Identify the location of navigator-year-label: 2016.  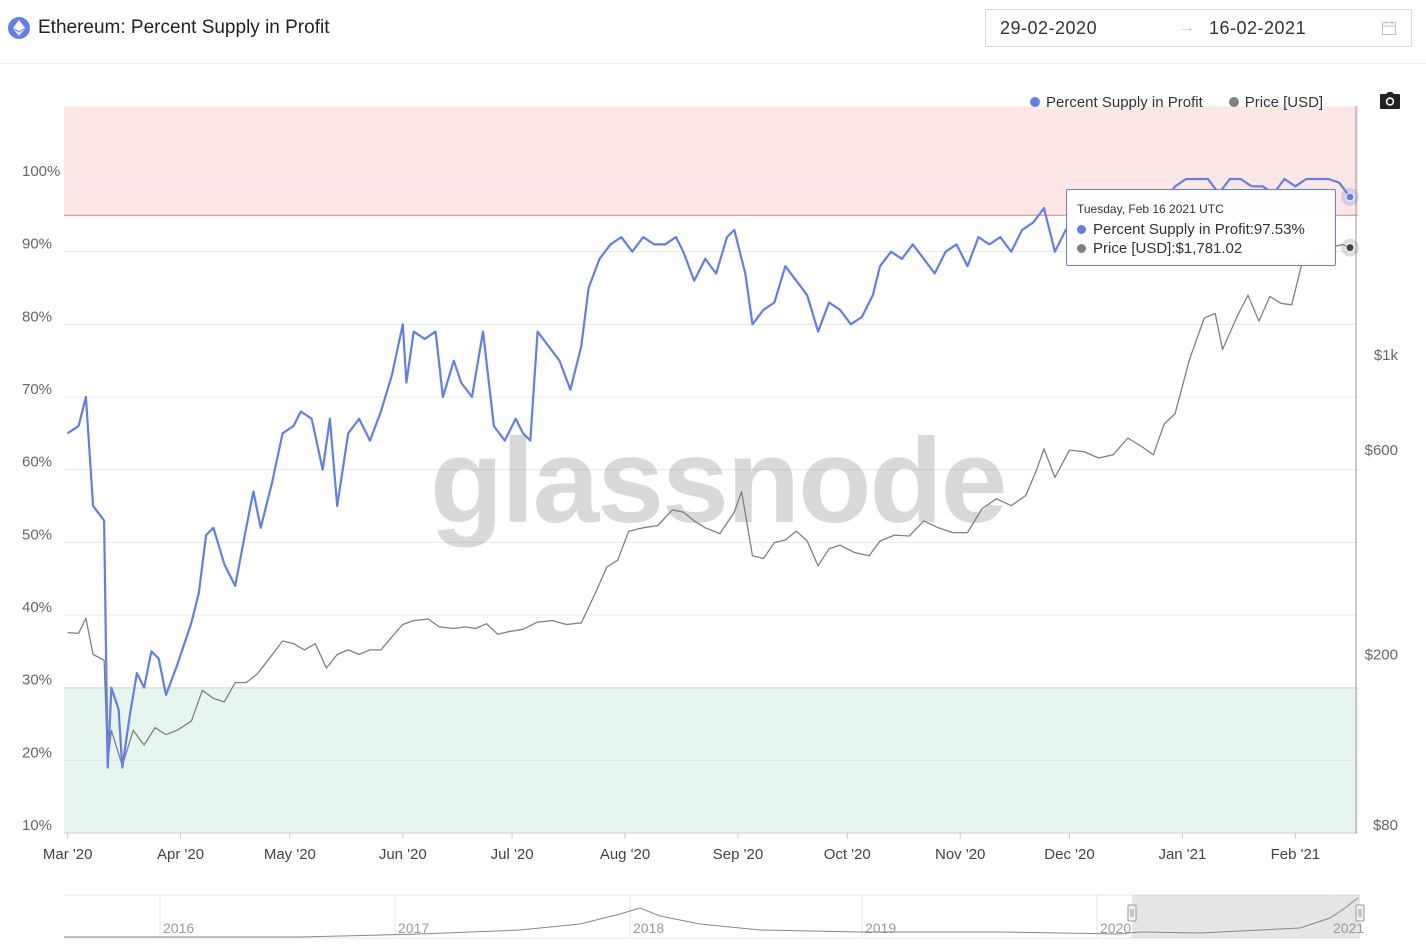
(178, 928).